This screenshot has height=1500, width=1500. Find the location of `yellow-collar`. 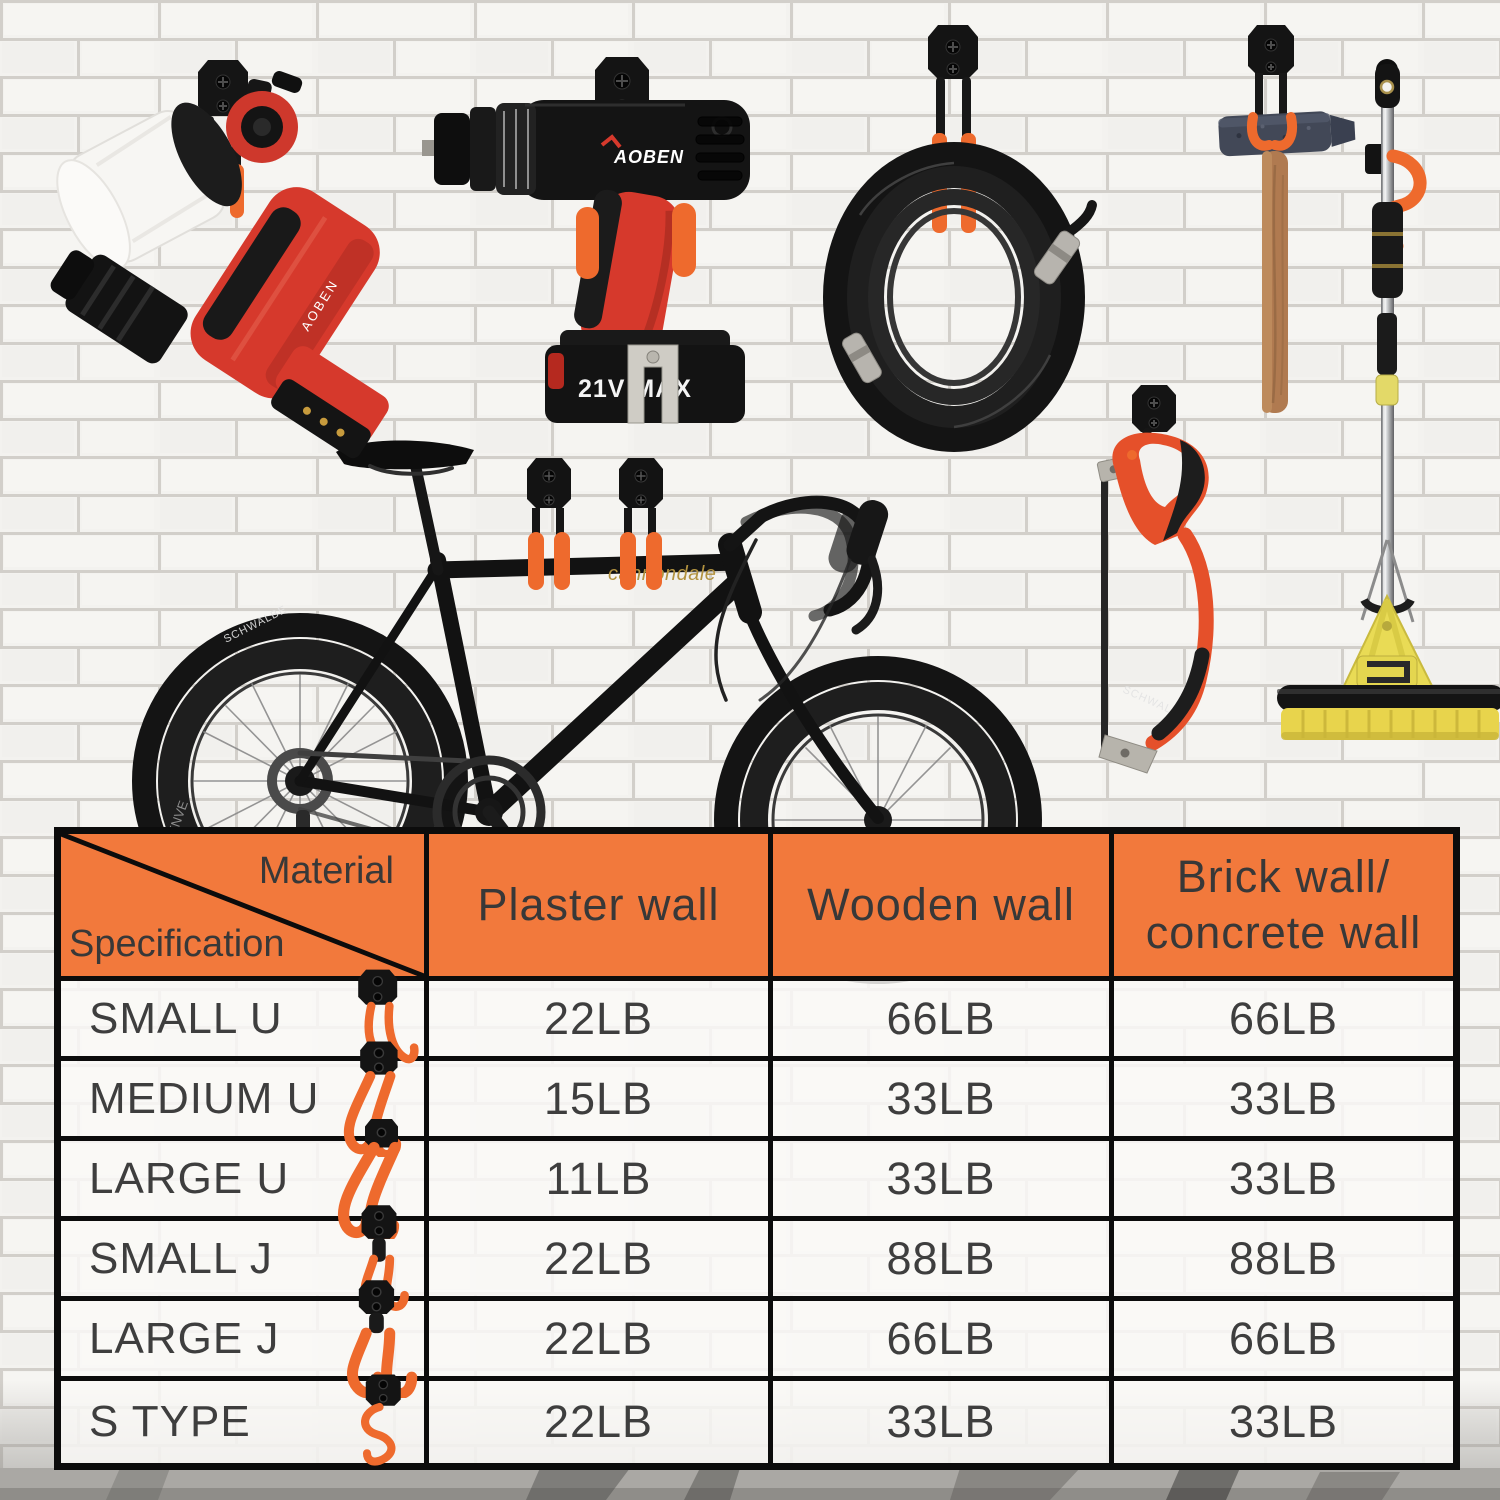

yellow-collar is located at coordinates (1387, 390).